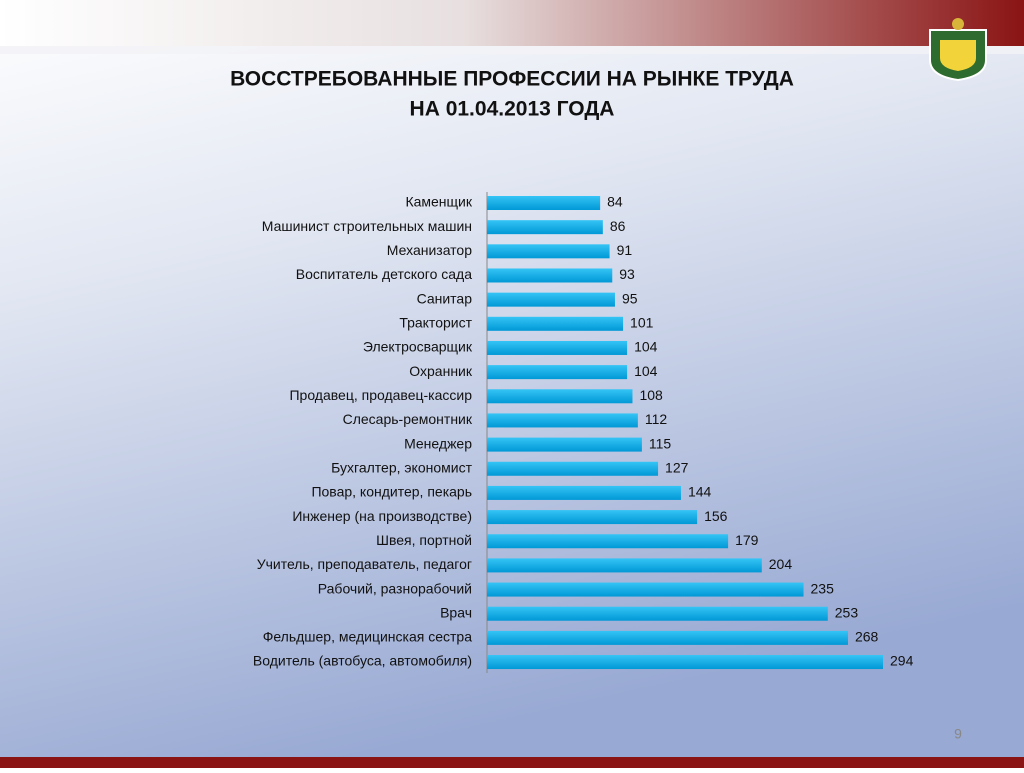 The height and width of the screenshot is (773, 1024). What do you see at coordinates (401, 467) in the screenshot?
I see `category-label: Бухгалтер, экономист` at bounding box center [401, 467].